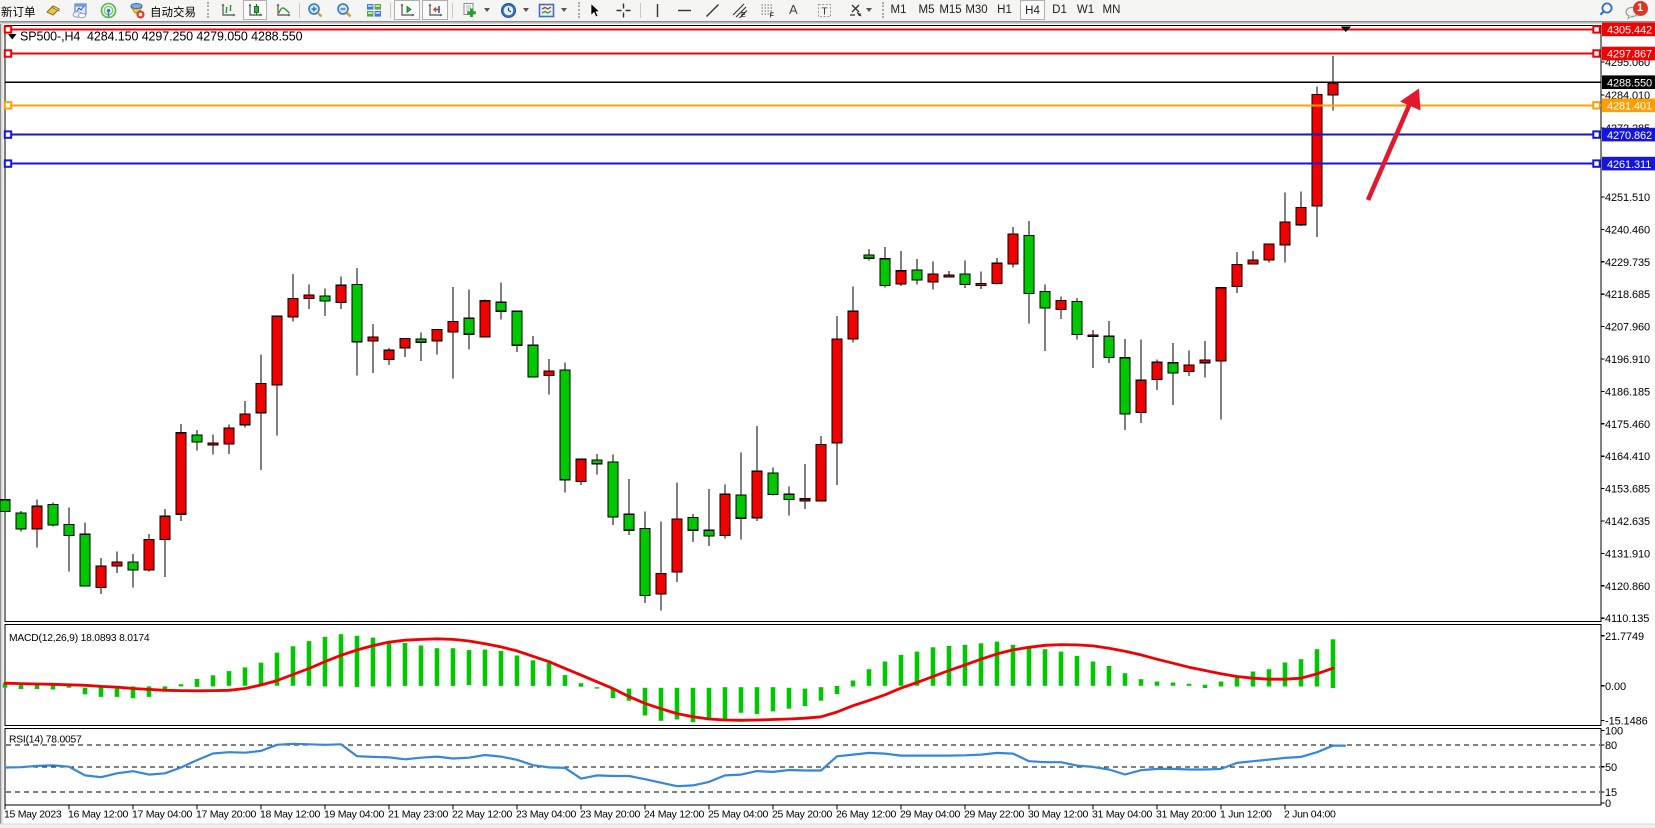  I want to click on svg-text: 4251.510, so click(1627, 198).